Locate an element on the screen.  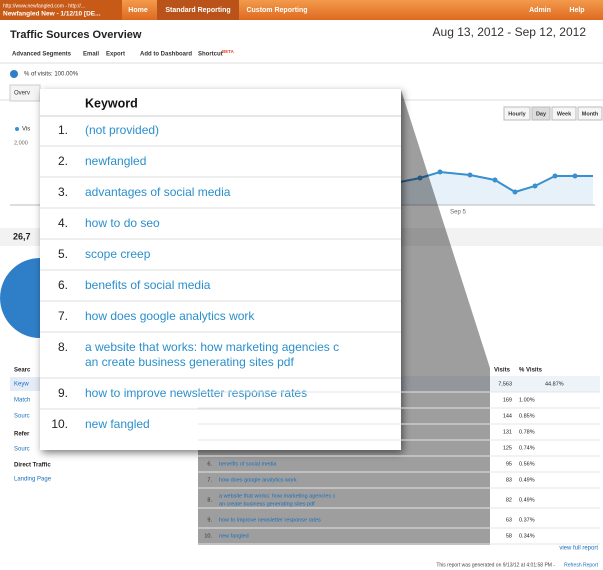
legend-dot is located at coordinates (17, 129).